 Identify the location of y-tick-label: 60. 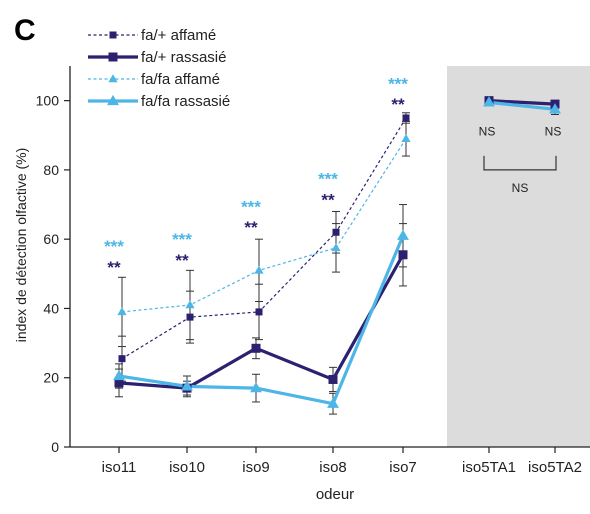
(51, 239).